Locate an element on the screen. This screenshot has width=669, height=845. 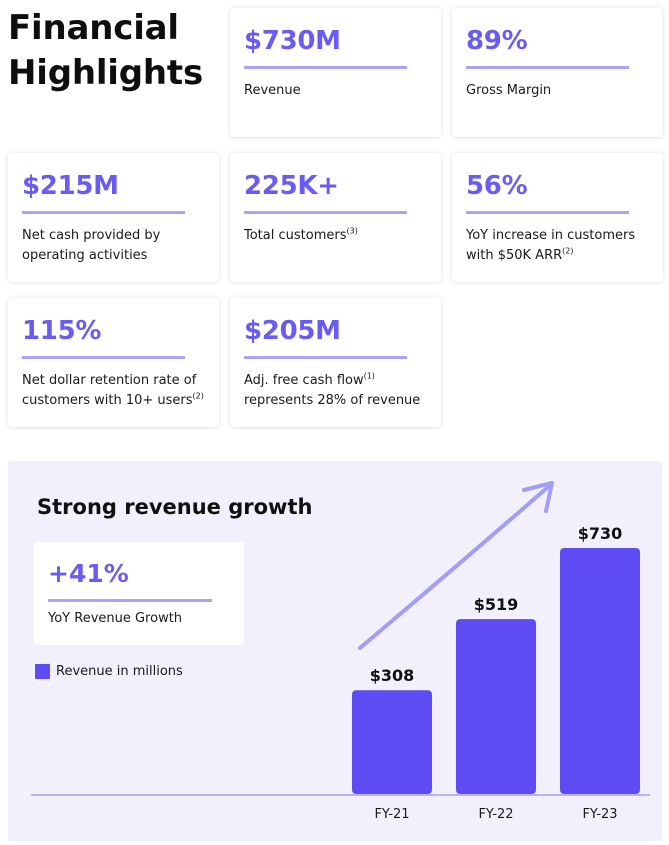
page-title-line2: Highlights is located at coordinates (105, 73).